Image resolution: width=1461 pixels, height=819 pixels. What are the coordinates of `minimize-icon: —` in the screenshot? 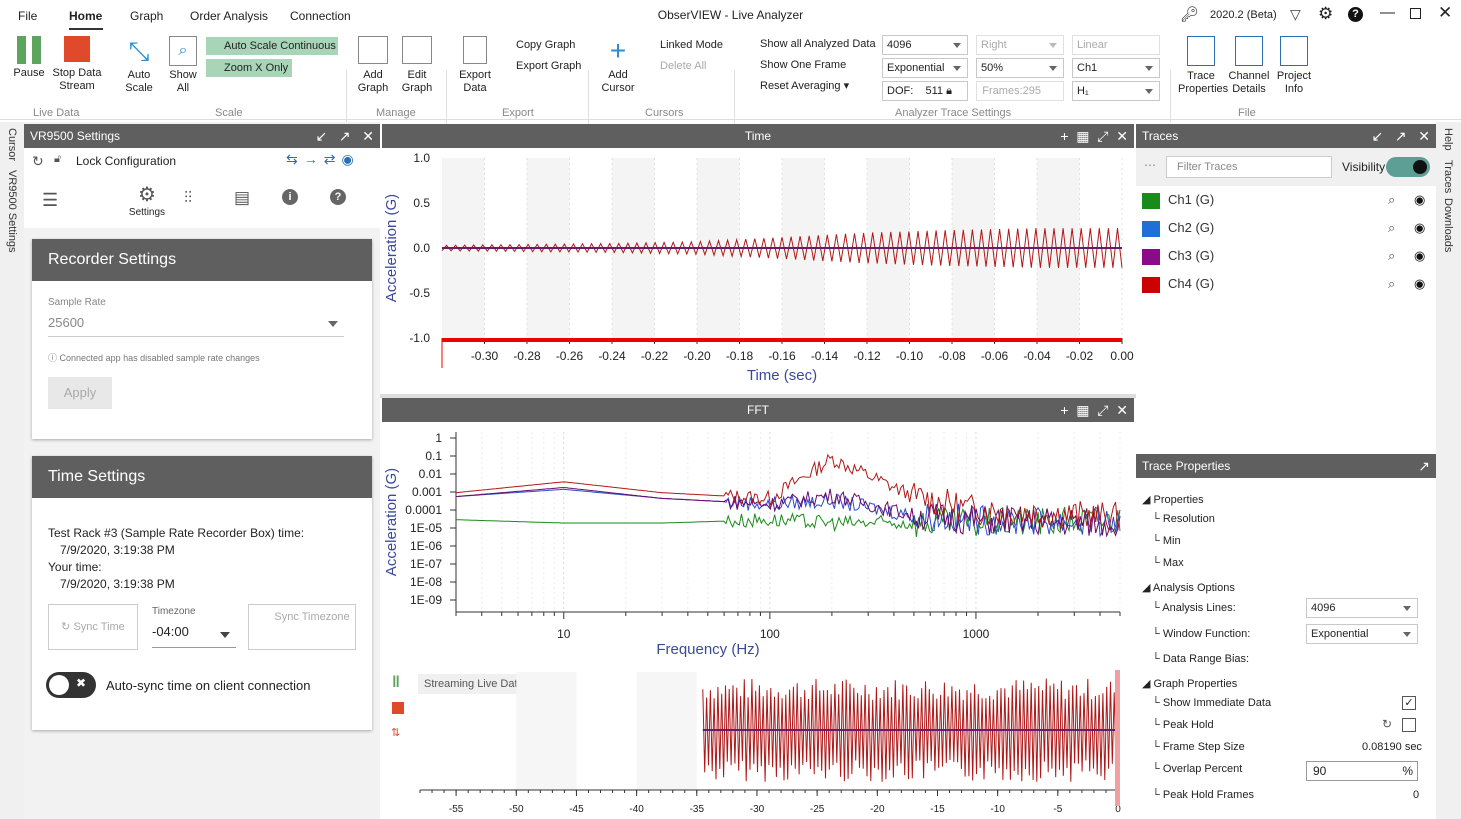 It's located at (1387, 12).